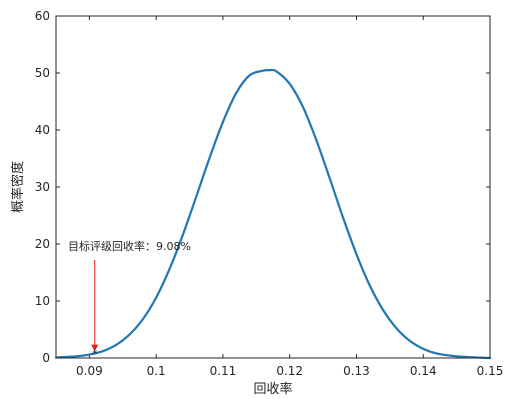 This screenshot has height=399, width=506. What do you see at coordinates (42, 301) in the screenshot?
I see `y-tick-label: 10` at bounding box center [42, 301].